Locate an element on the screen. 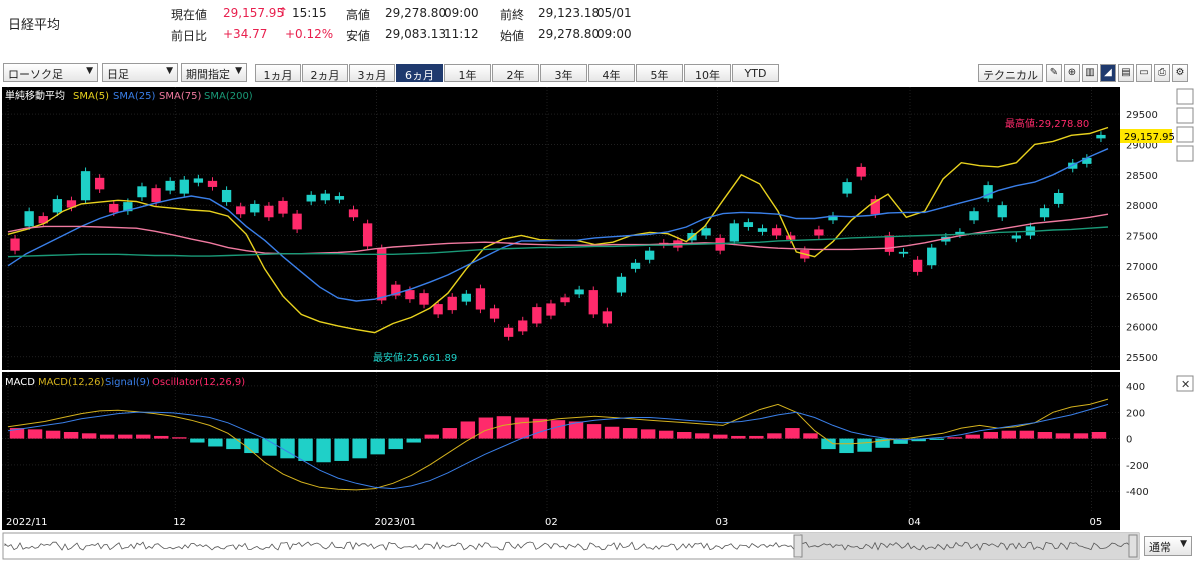 The height and width of the screenshot is (568, 1200). macd-tick-label: -200 is located at coordinates (1137, 466).